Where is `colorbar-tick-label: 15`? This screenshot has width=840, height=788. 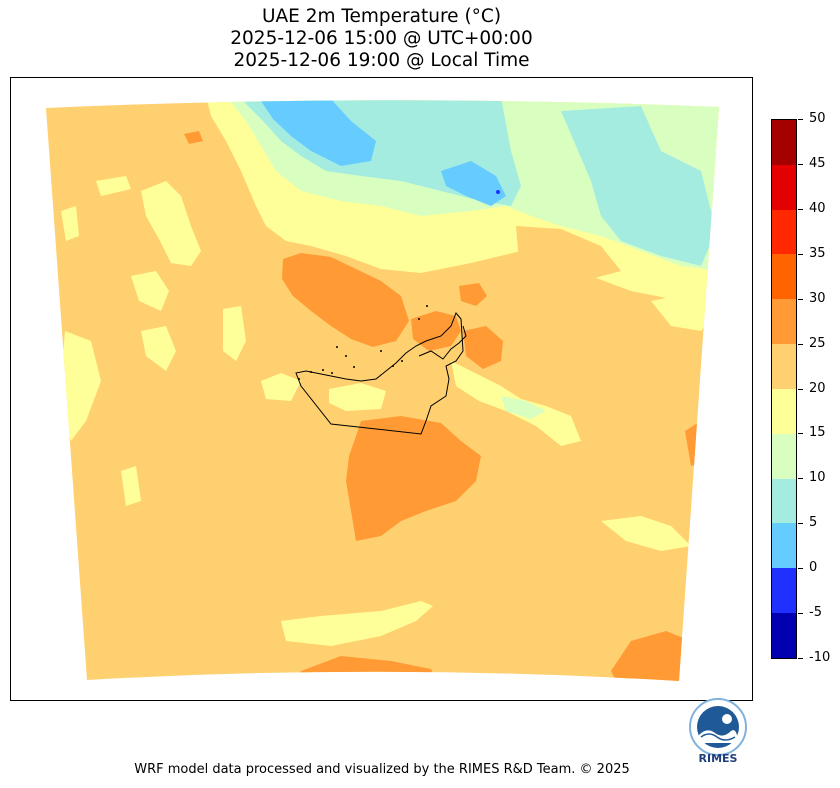 colorbar-tick-label: 15 is located at coordinates (817, 433).